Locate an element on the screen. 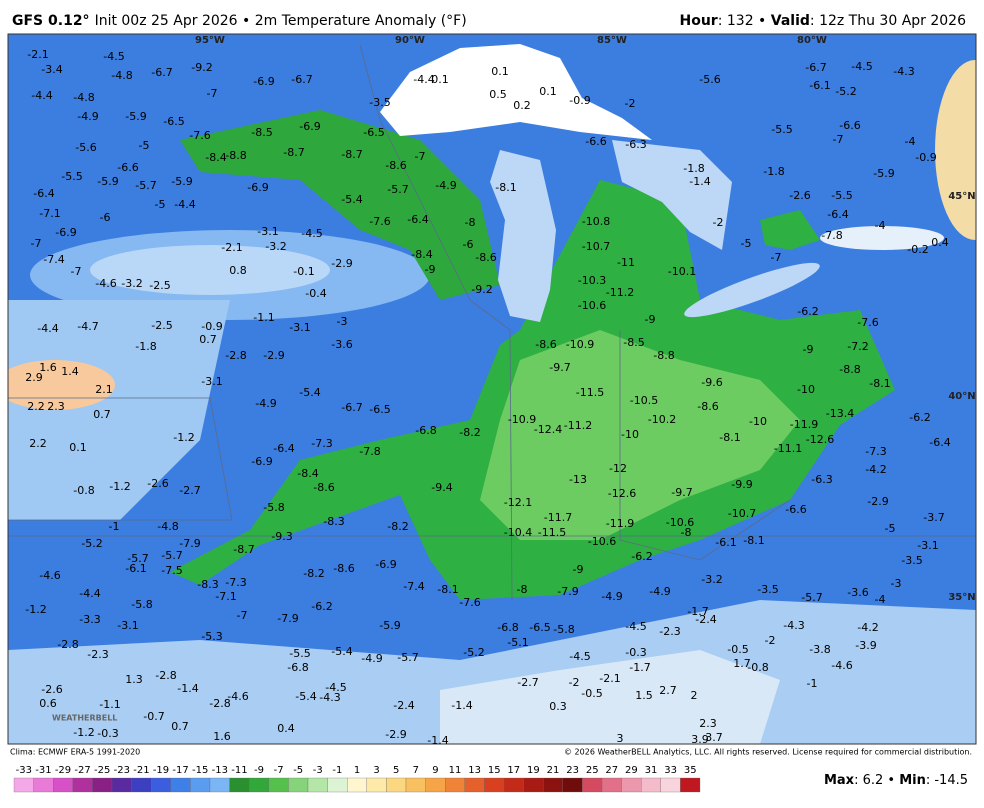  anomaly-value: -12 is located at coordinates (618, 468).